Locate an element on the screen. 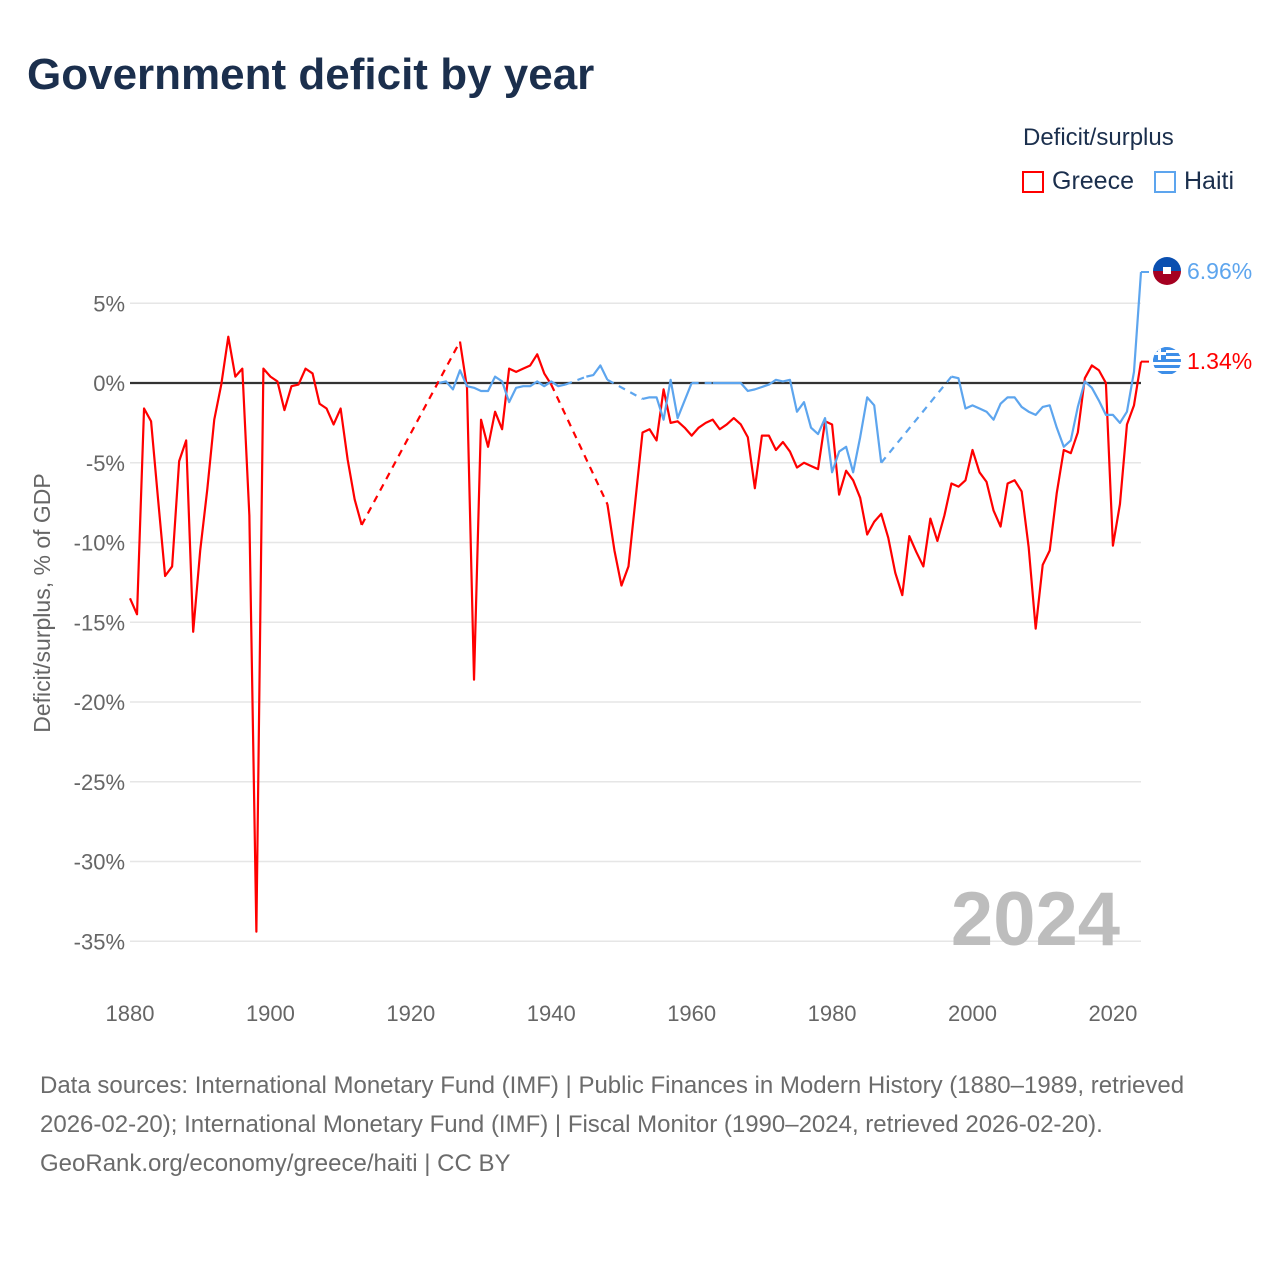  haiti-flag-icon is located at coordinates (1167, 271).